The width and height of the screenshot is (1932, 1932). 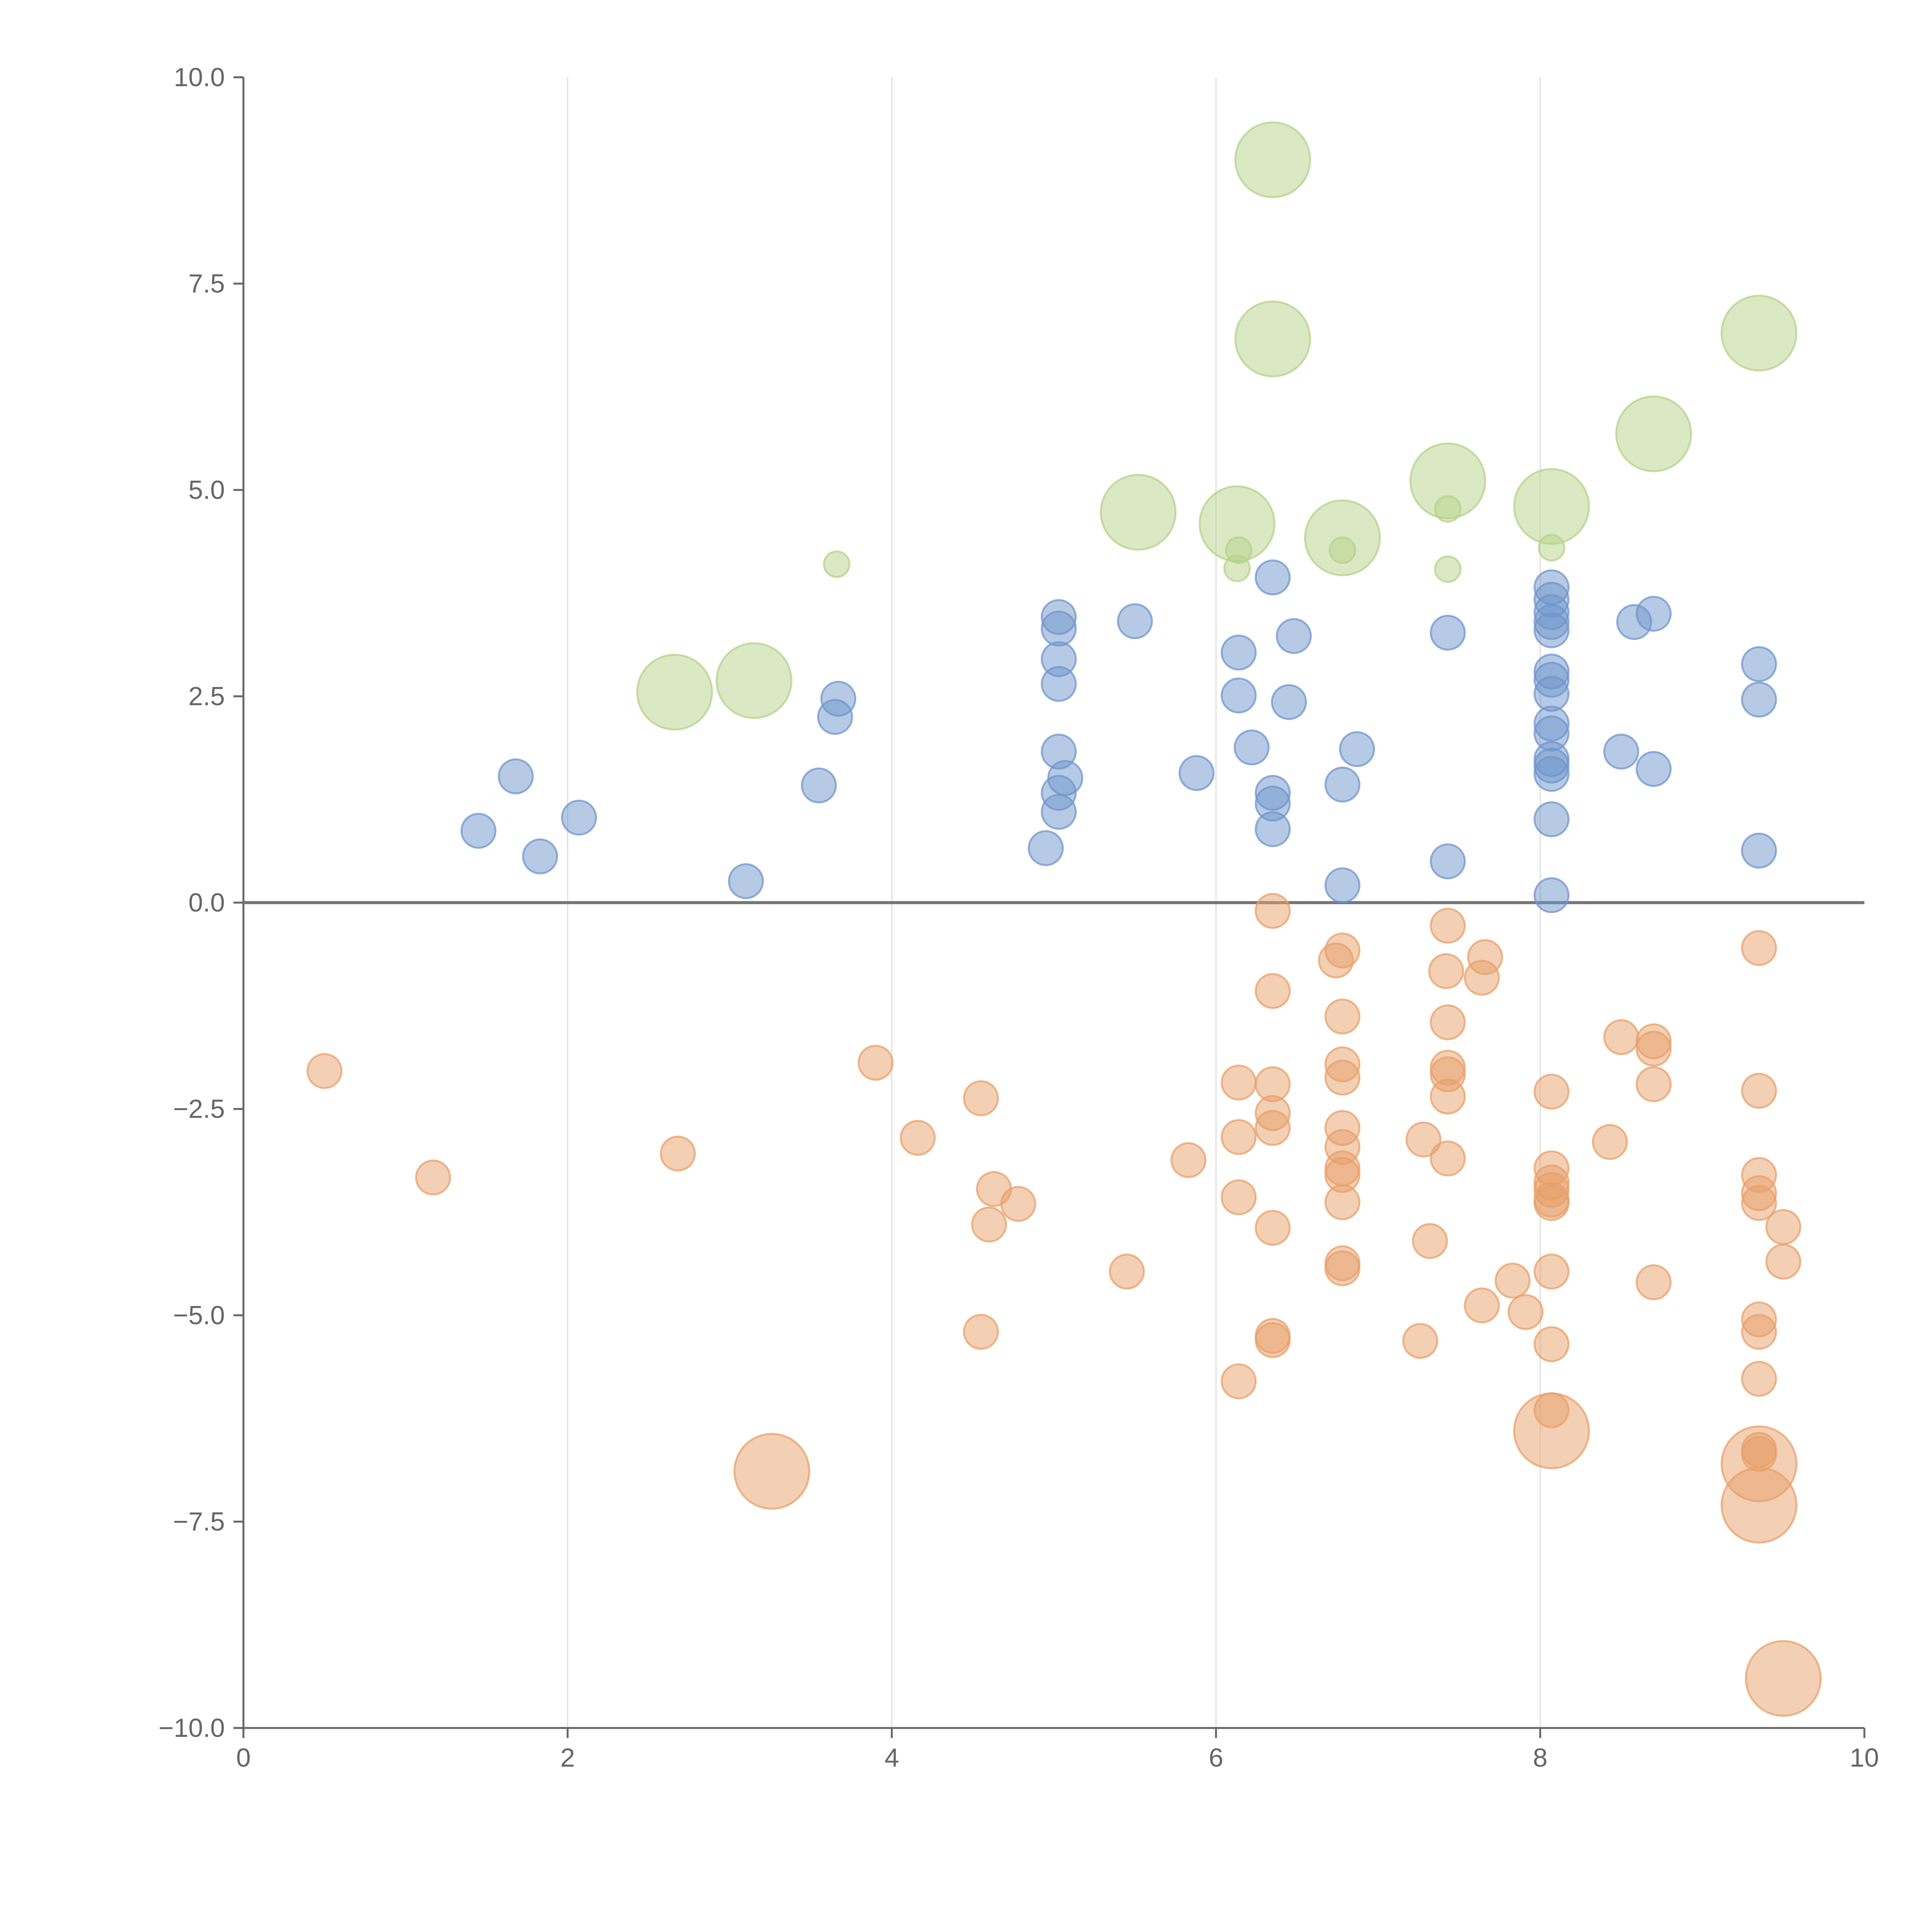 I want to click on x-tick-label: 6, so click(x=1216, y=1757).